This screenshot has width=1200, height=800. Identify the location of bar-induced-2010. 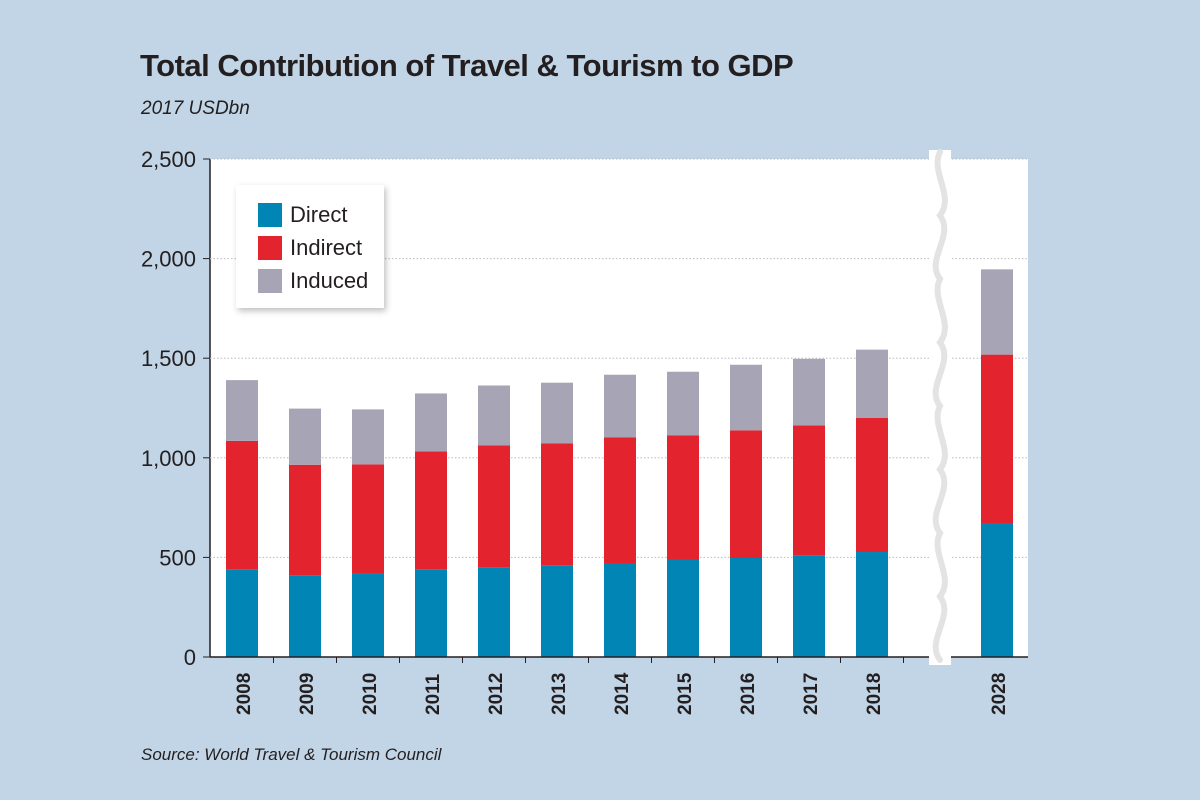
(368, 437).